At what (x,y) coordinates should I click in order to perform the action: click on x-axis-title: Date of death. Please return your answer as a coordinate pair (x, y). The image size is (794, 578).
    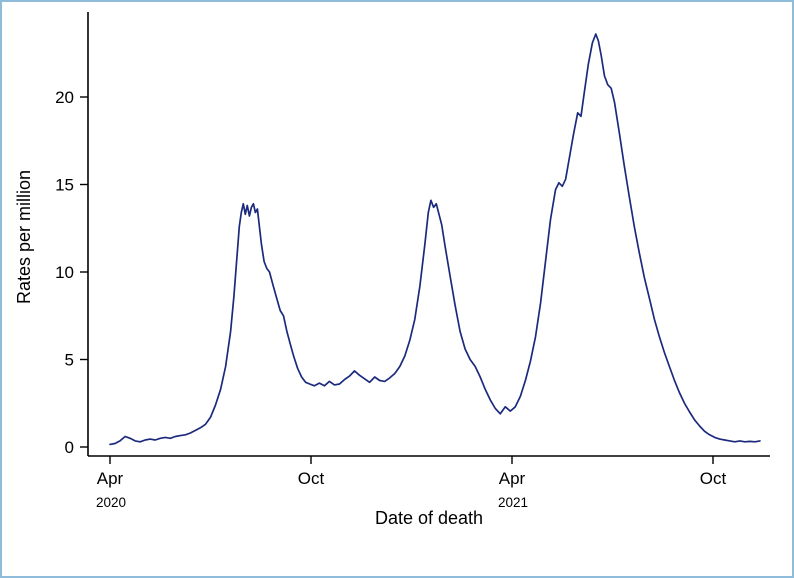
    Looking at the image, I should click on (429, 518).